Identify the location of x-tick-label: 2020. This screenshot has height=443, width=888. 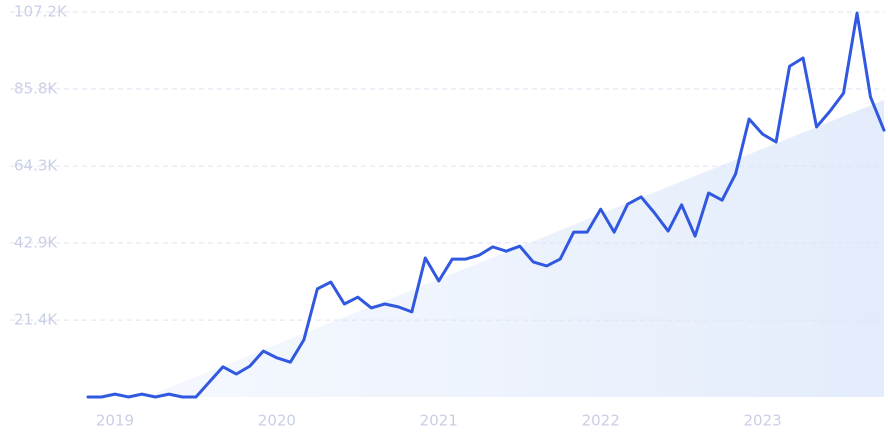
(277, 421).